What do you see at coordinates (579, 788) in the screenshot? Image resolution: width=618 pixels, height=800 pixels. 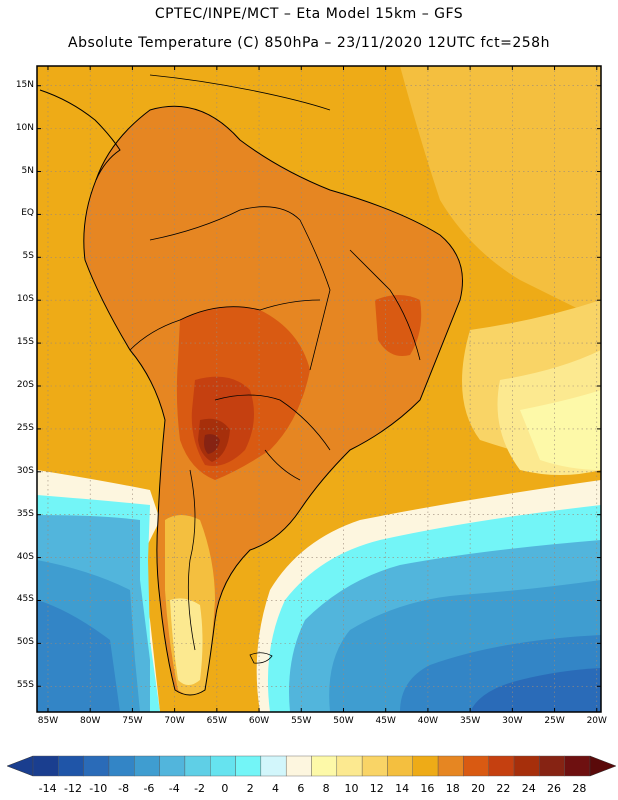 I see `colorbar-label: 28` at bounding box center [579, 788].